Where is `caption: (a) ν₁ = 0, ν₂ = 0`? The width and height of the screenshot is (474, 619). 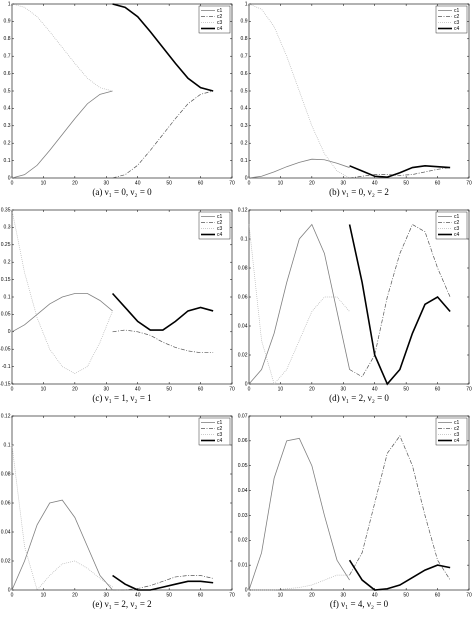
caption: (a) ν₁ = 0, ν₂ = 0 is located at coordinates (122, 192).